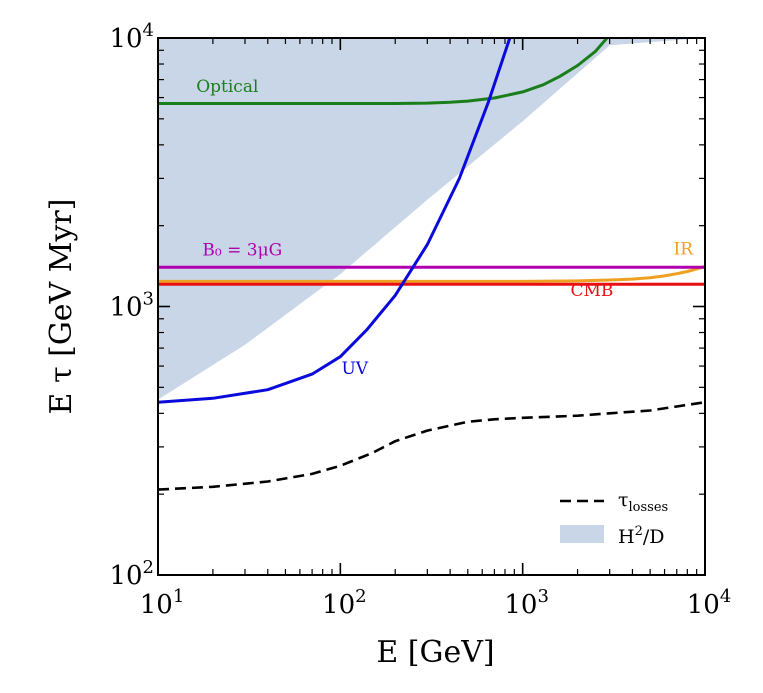 Image resolution: width=763 pixels, height=693 pixels. What do you see at coordinates (709, 603) in the screenshot?
I see `x-tick-label: 104` at bounding box center [709, 603].